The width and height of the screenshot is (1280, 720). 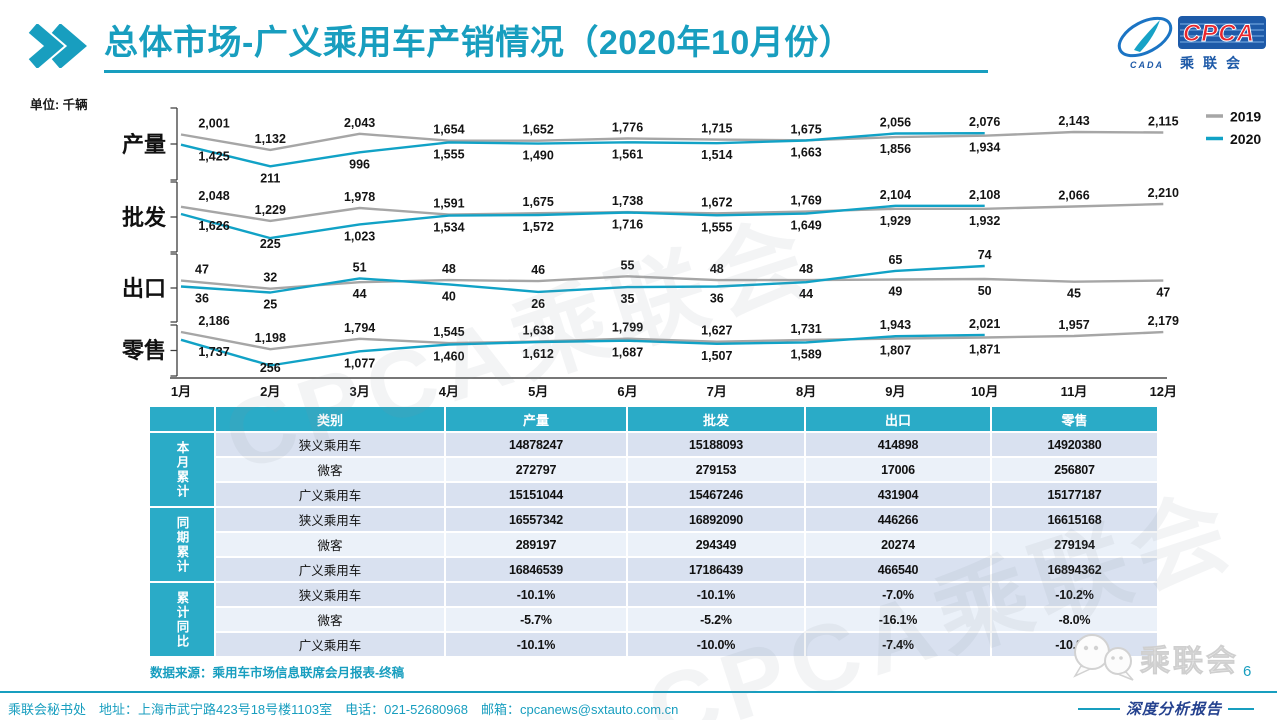 I want to click on cpca-text: CPCA, so click(x=1219, y=33).